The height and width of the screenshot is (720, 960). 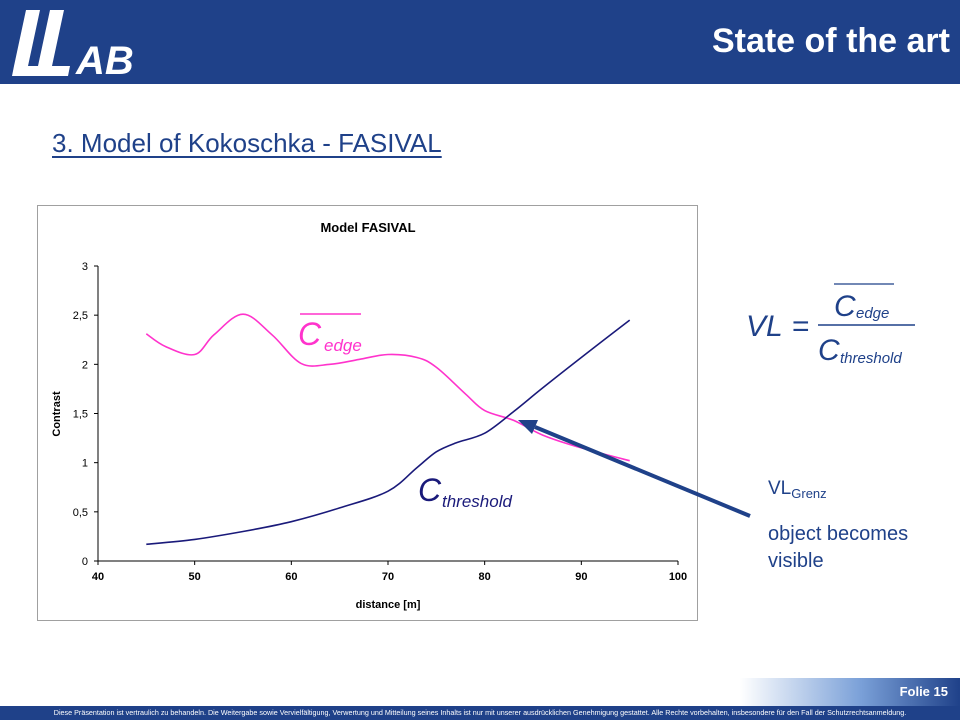 What do you see at coordinates (57, 414) in the screenshot?
I see `y-axis-label: Contrast` at bounding box center [57, 414].